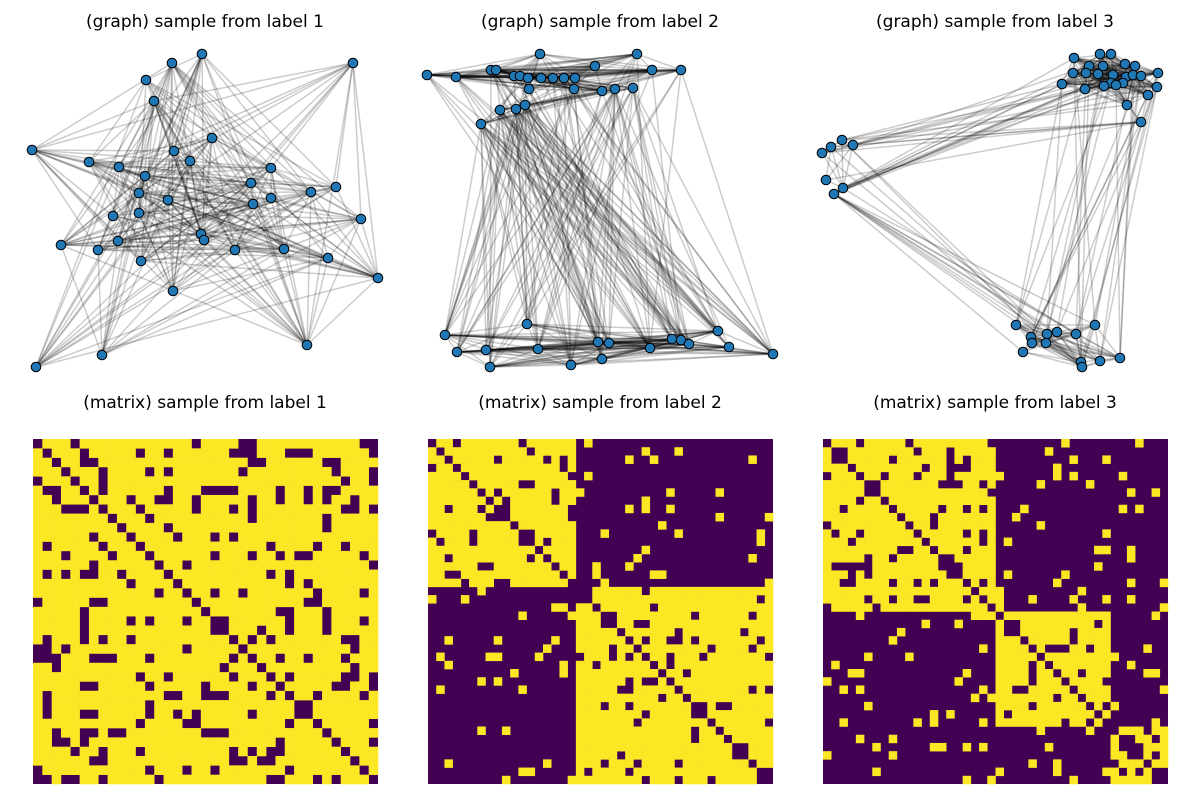 The image size is (1200, 800). What do you see at coordinates (995, 403) in the screenshot?
I see `matrix-3-title: (matrix) sample from label 3` at bounding box center [995, 403].